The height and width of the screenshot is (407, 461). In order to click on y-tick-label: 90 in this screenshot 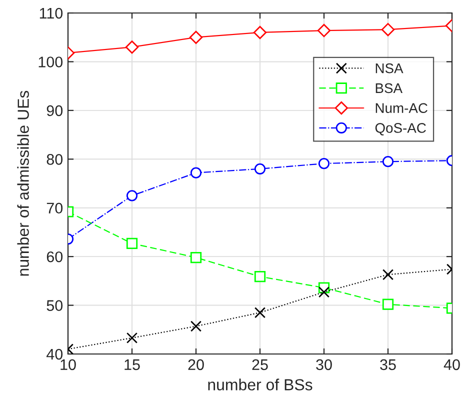, I will do `click(54, 110)`.